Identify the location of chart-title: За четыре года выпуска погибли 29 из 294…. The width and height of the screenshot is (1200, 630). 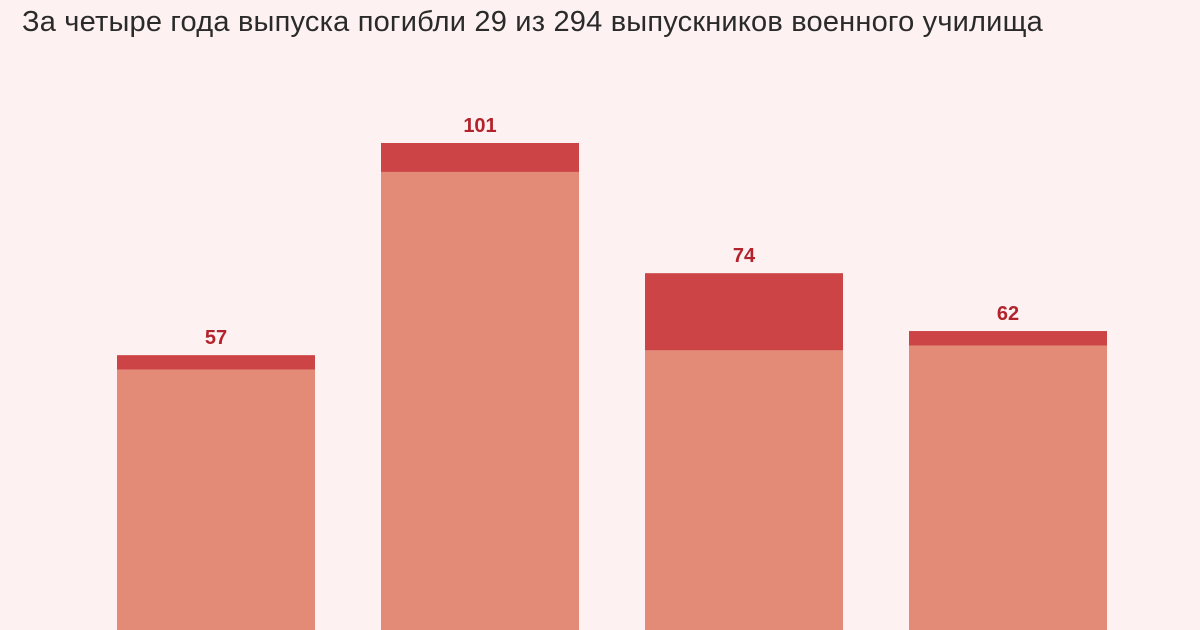
(532, 22).